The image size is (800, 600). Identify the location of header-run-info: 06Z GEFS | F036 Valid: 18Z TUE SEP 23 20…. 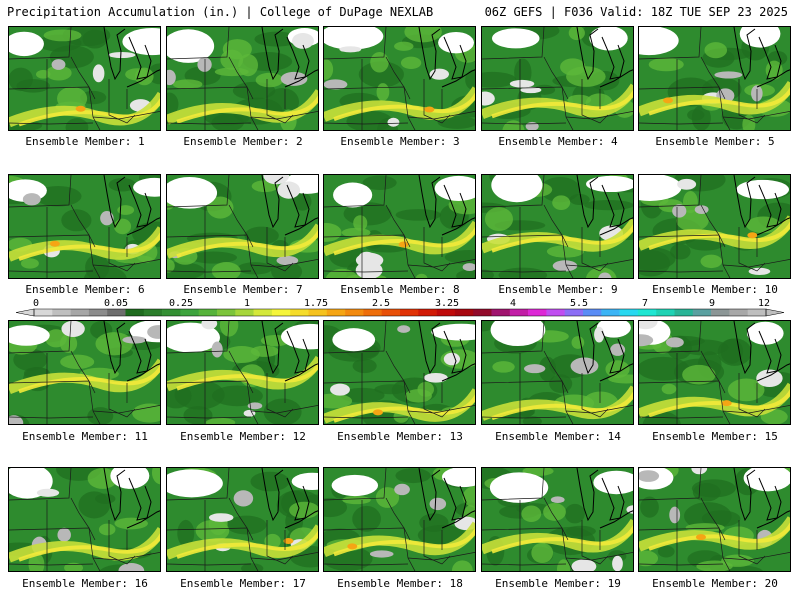
(636, 12).